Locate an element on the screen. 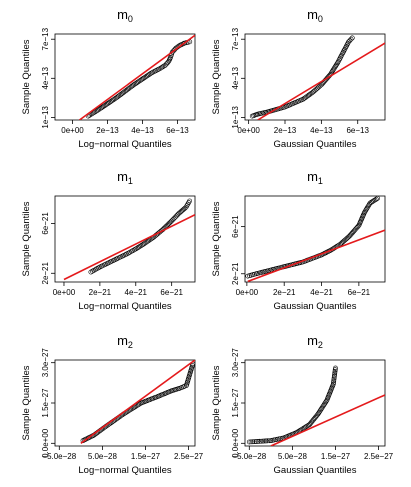  panel-3-sample-points is located at coordinates (140, 236).